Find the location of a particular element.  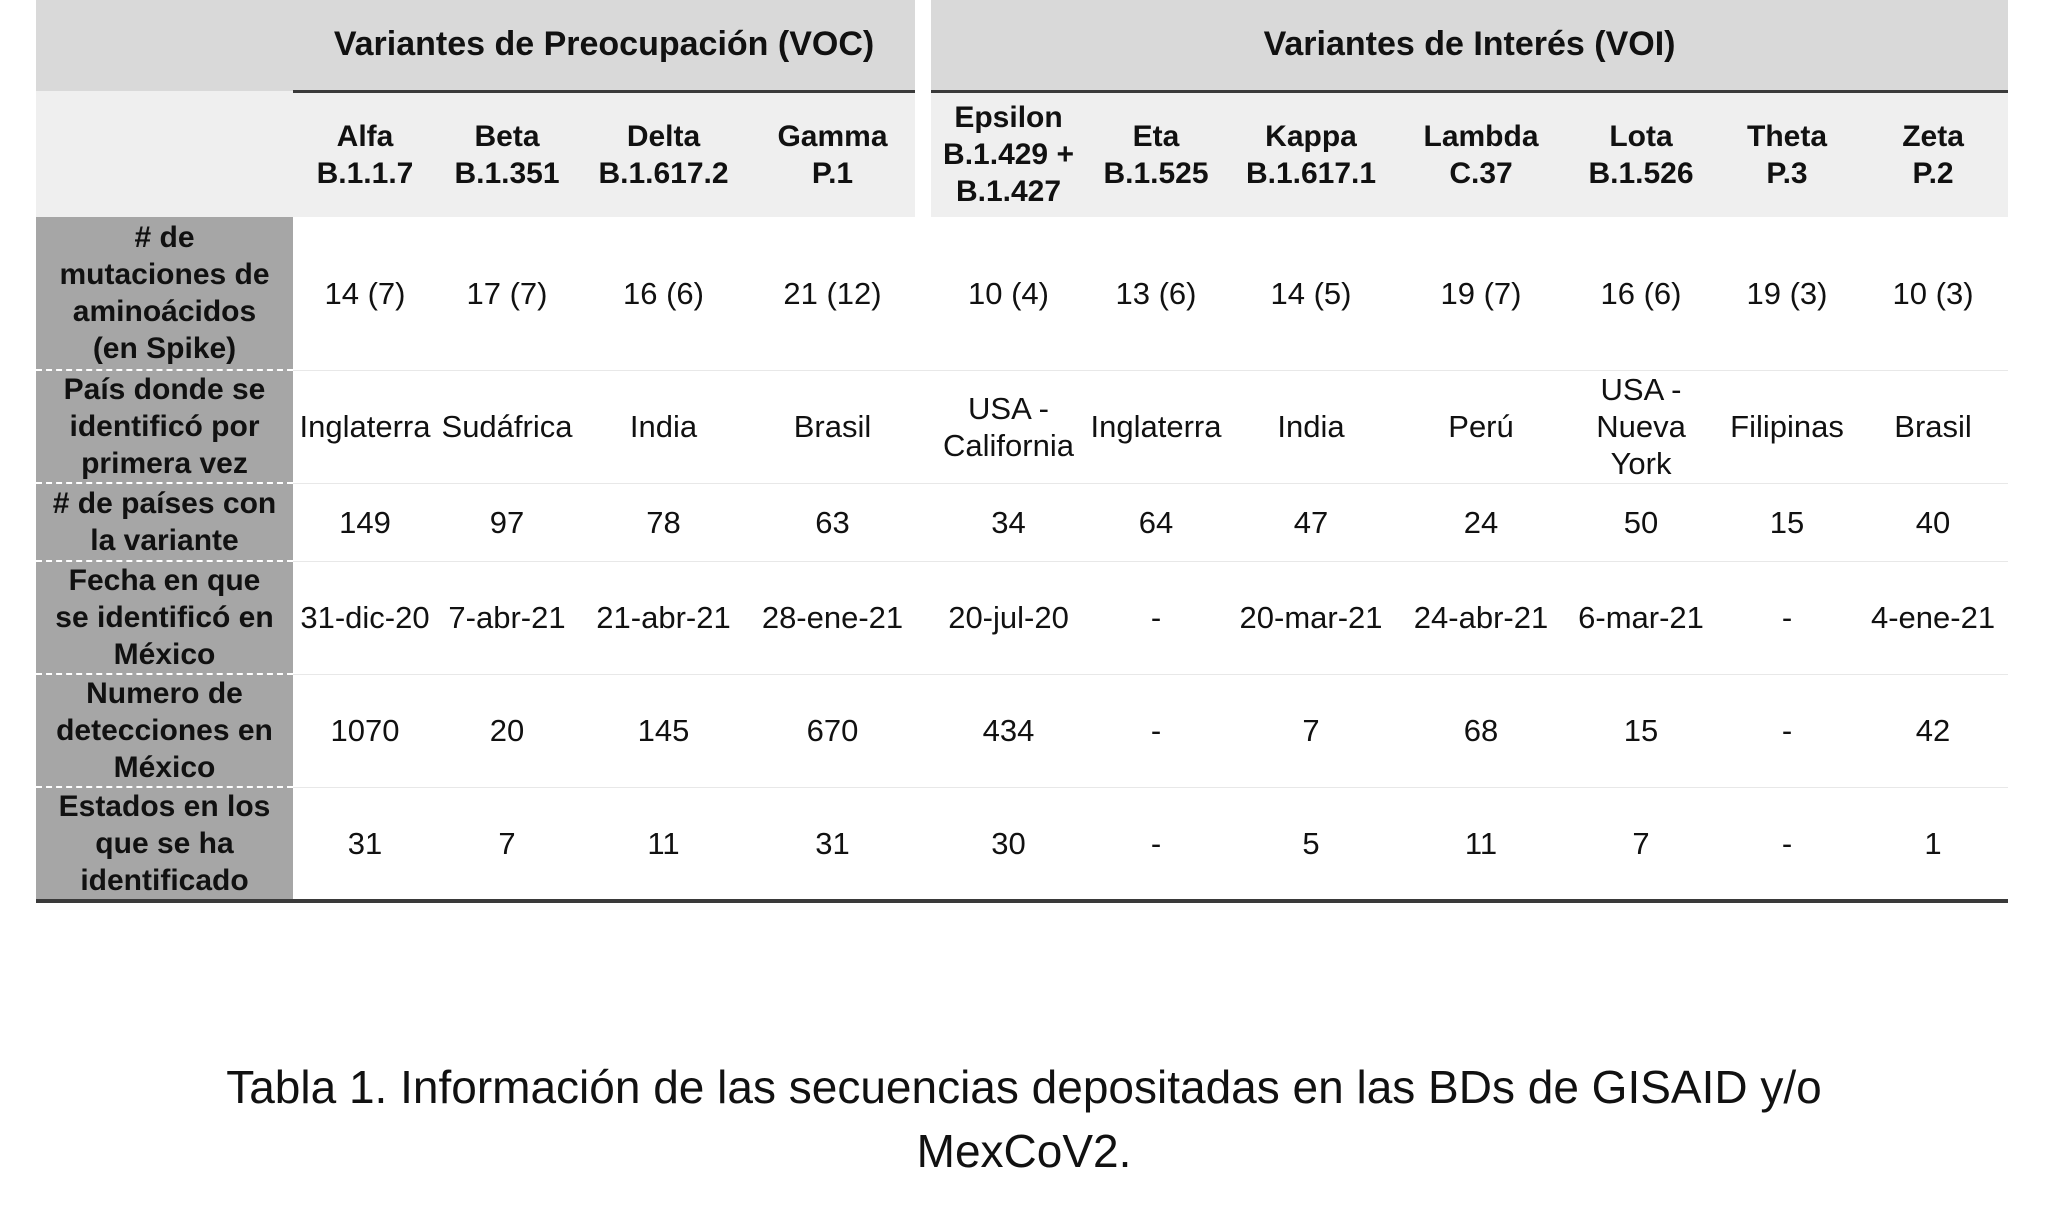

table-cell: India is located at coordinates (1311, 427).